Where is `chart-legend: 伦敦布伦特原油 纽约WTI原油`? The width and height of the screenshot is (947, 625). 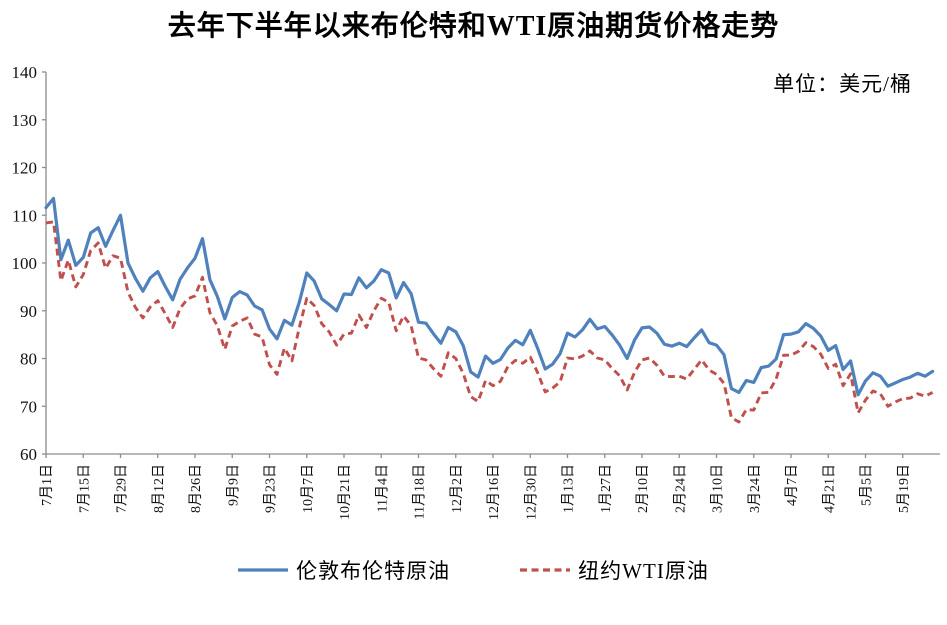 chart-legend: 伦敦布伦特原油 纽约WTI原油 is located at coordinates (473, 570).